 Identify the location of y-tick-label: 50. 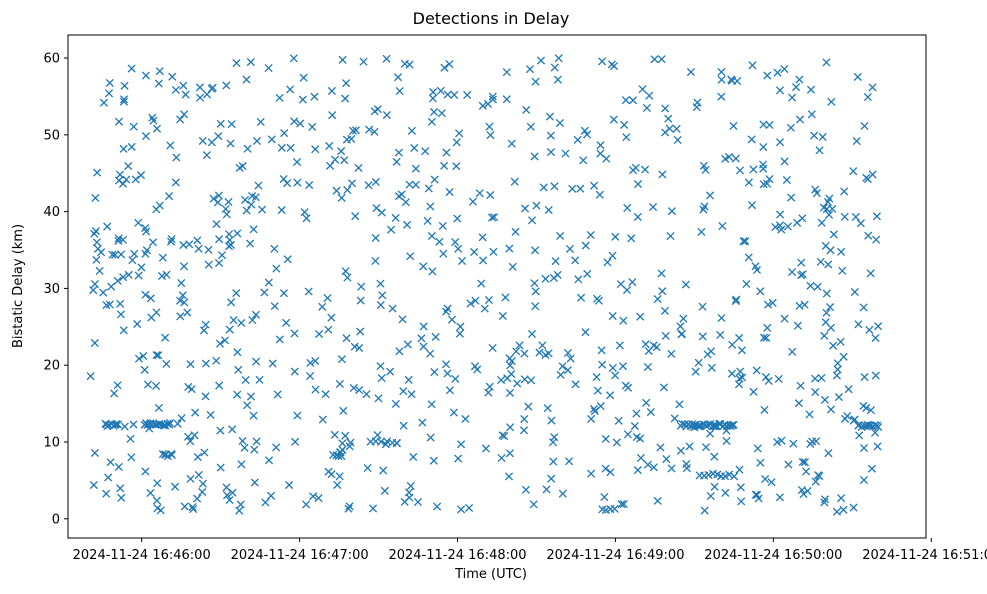
(51, 135).